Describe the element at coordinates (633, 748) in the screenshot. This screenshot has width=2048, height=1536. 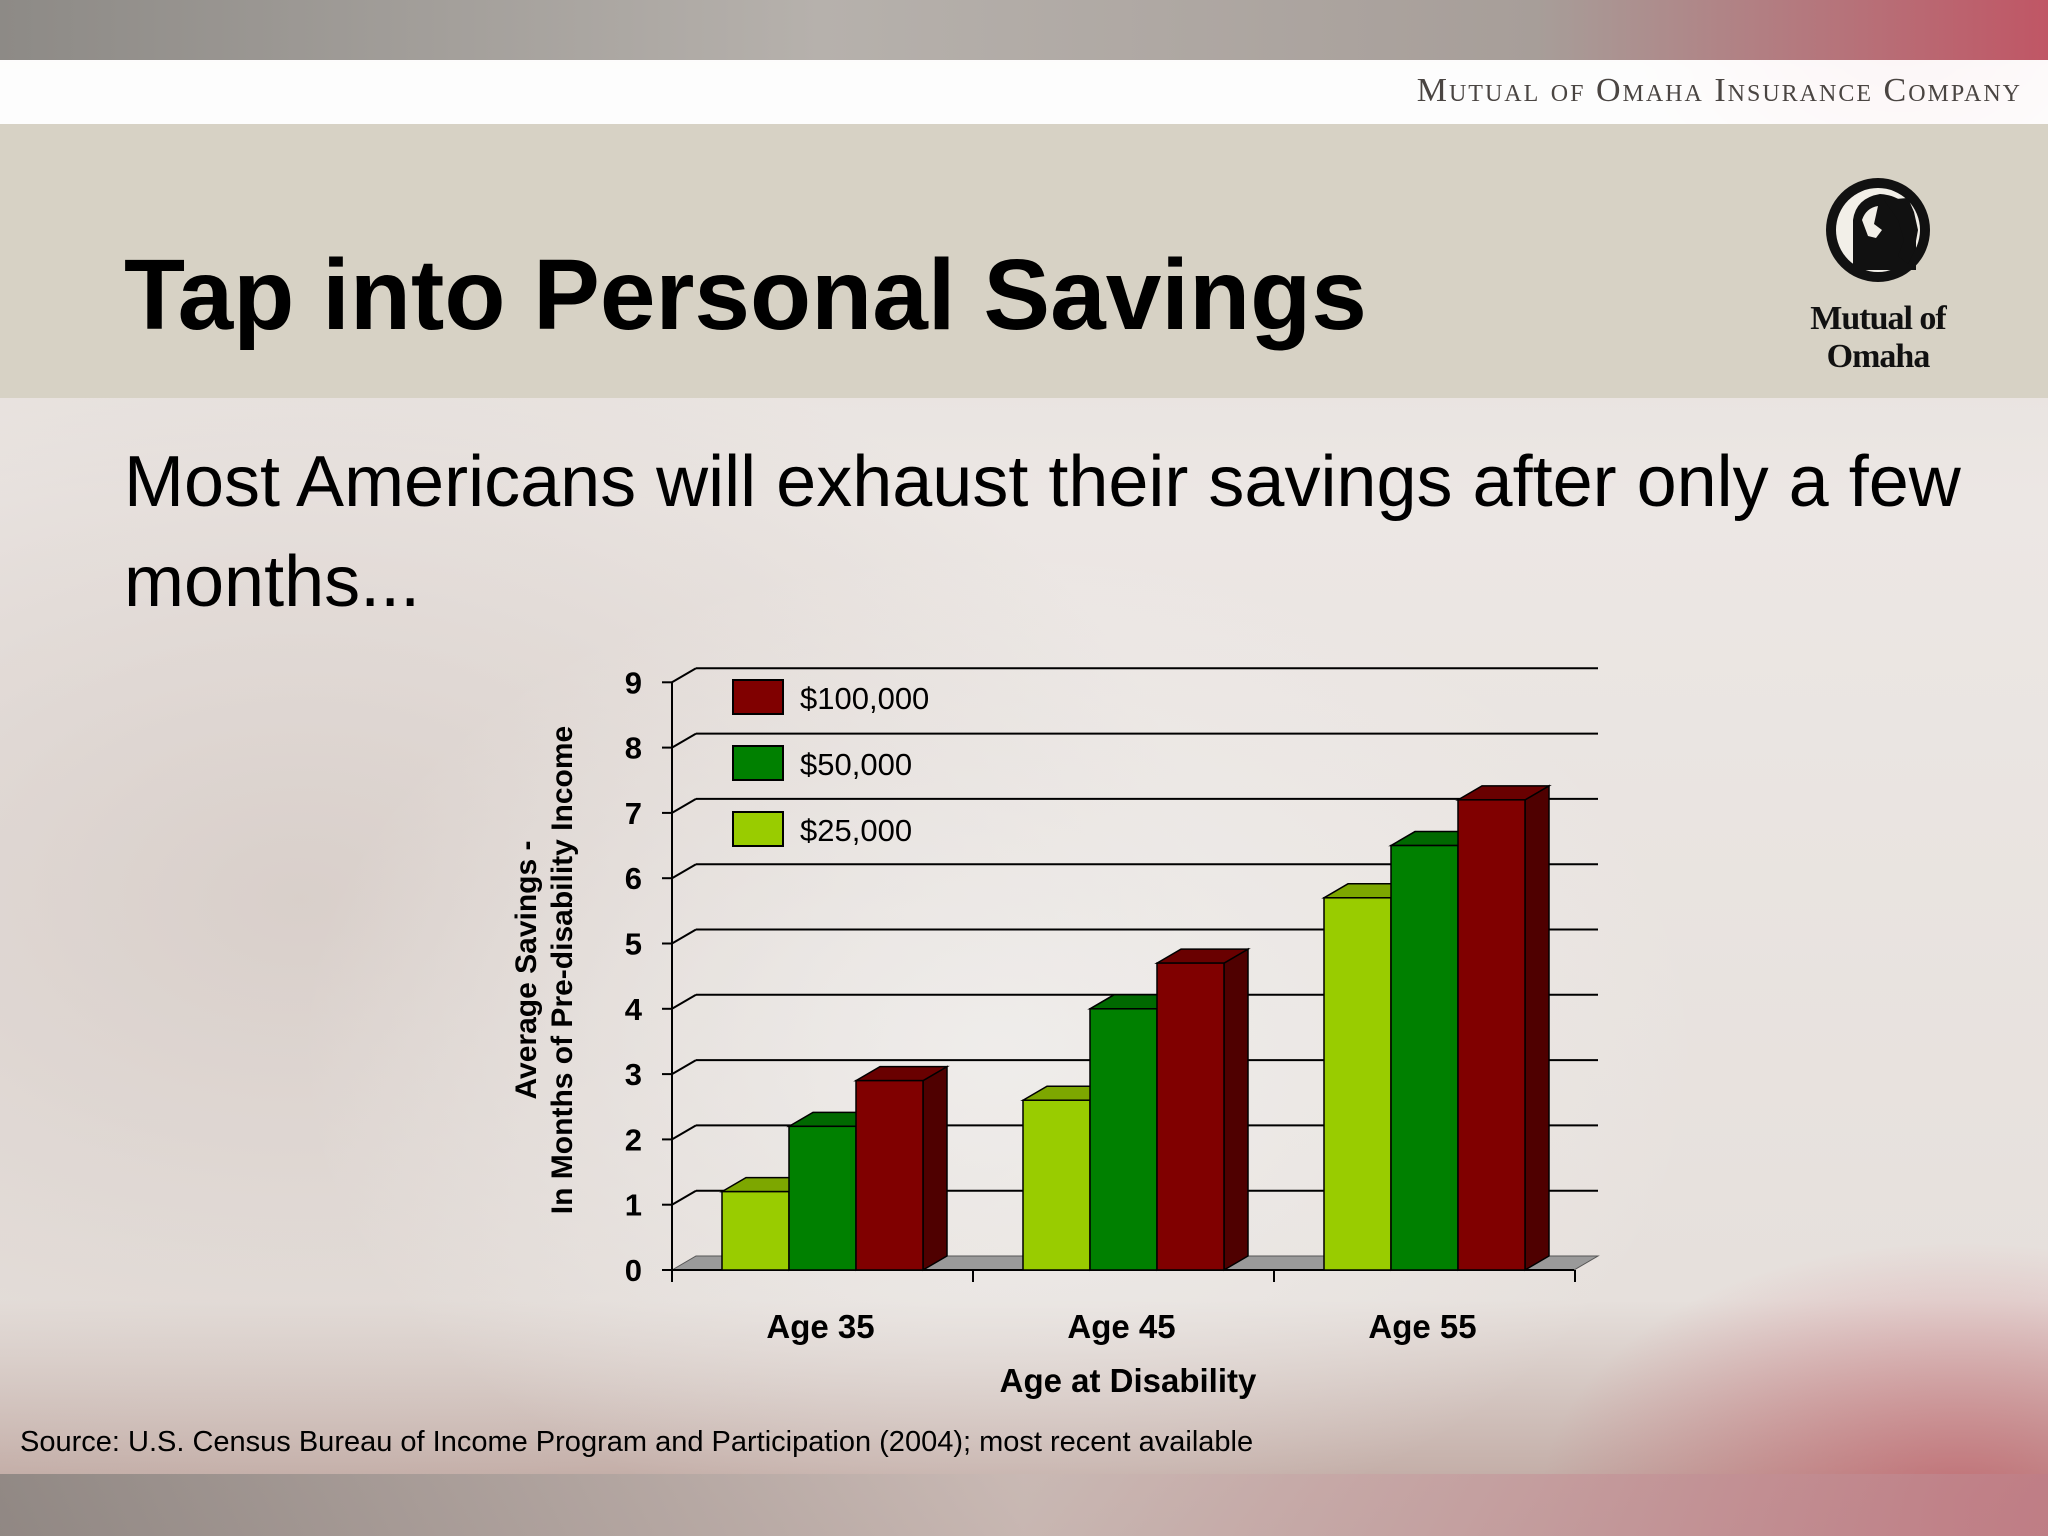
I see `y-tick-label: 8` at that location.